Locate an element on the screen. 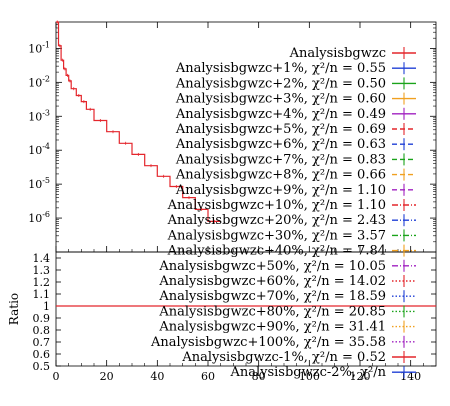  legend-label: Analysisbgwzc is located at coordinates (337, 53).